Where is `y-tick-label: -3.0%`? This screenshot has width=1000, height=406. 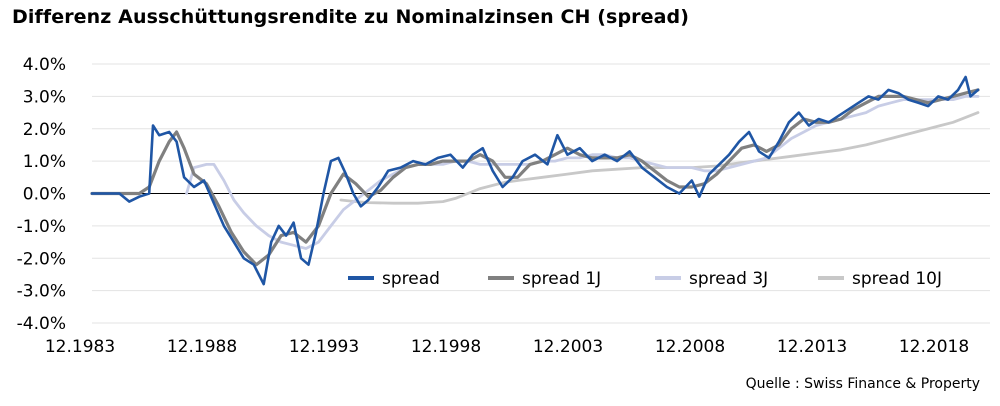
y-tick-label: -3.0% is located at coordinates (41, 292).